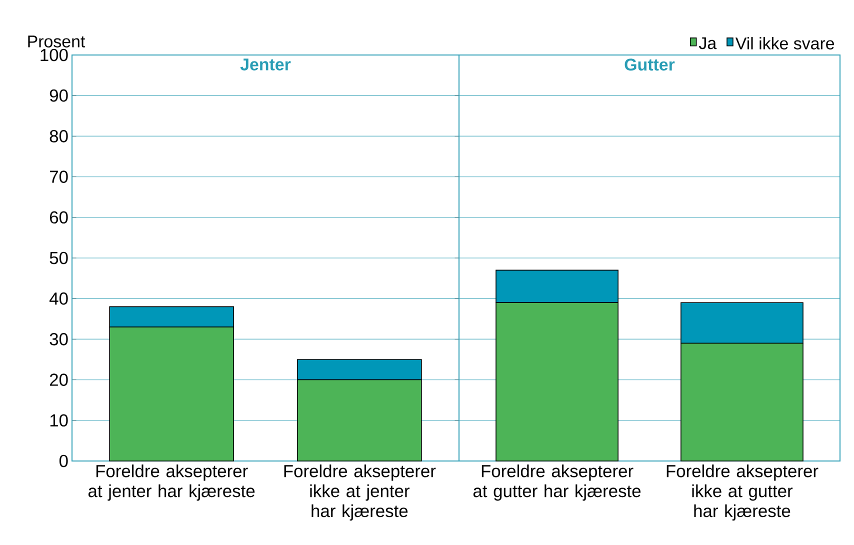 The height and width of the screenshot is (545, 854). I want to click on y-tick-label: 30, so click(59, 339).